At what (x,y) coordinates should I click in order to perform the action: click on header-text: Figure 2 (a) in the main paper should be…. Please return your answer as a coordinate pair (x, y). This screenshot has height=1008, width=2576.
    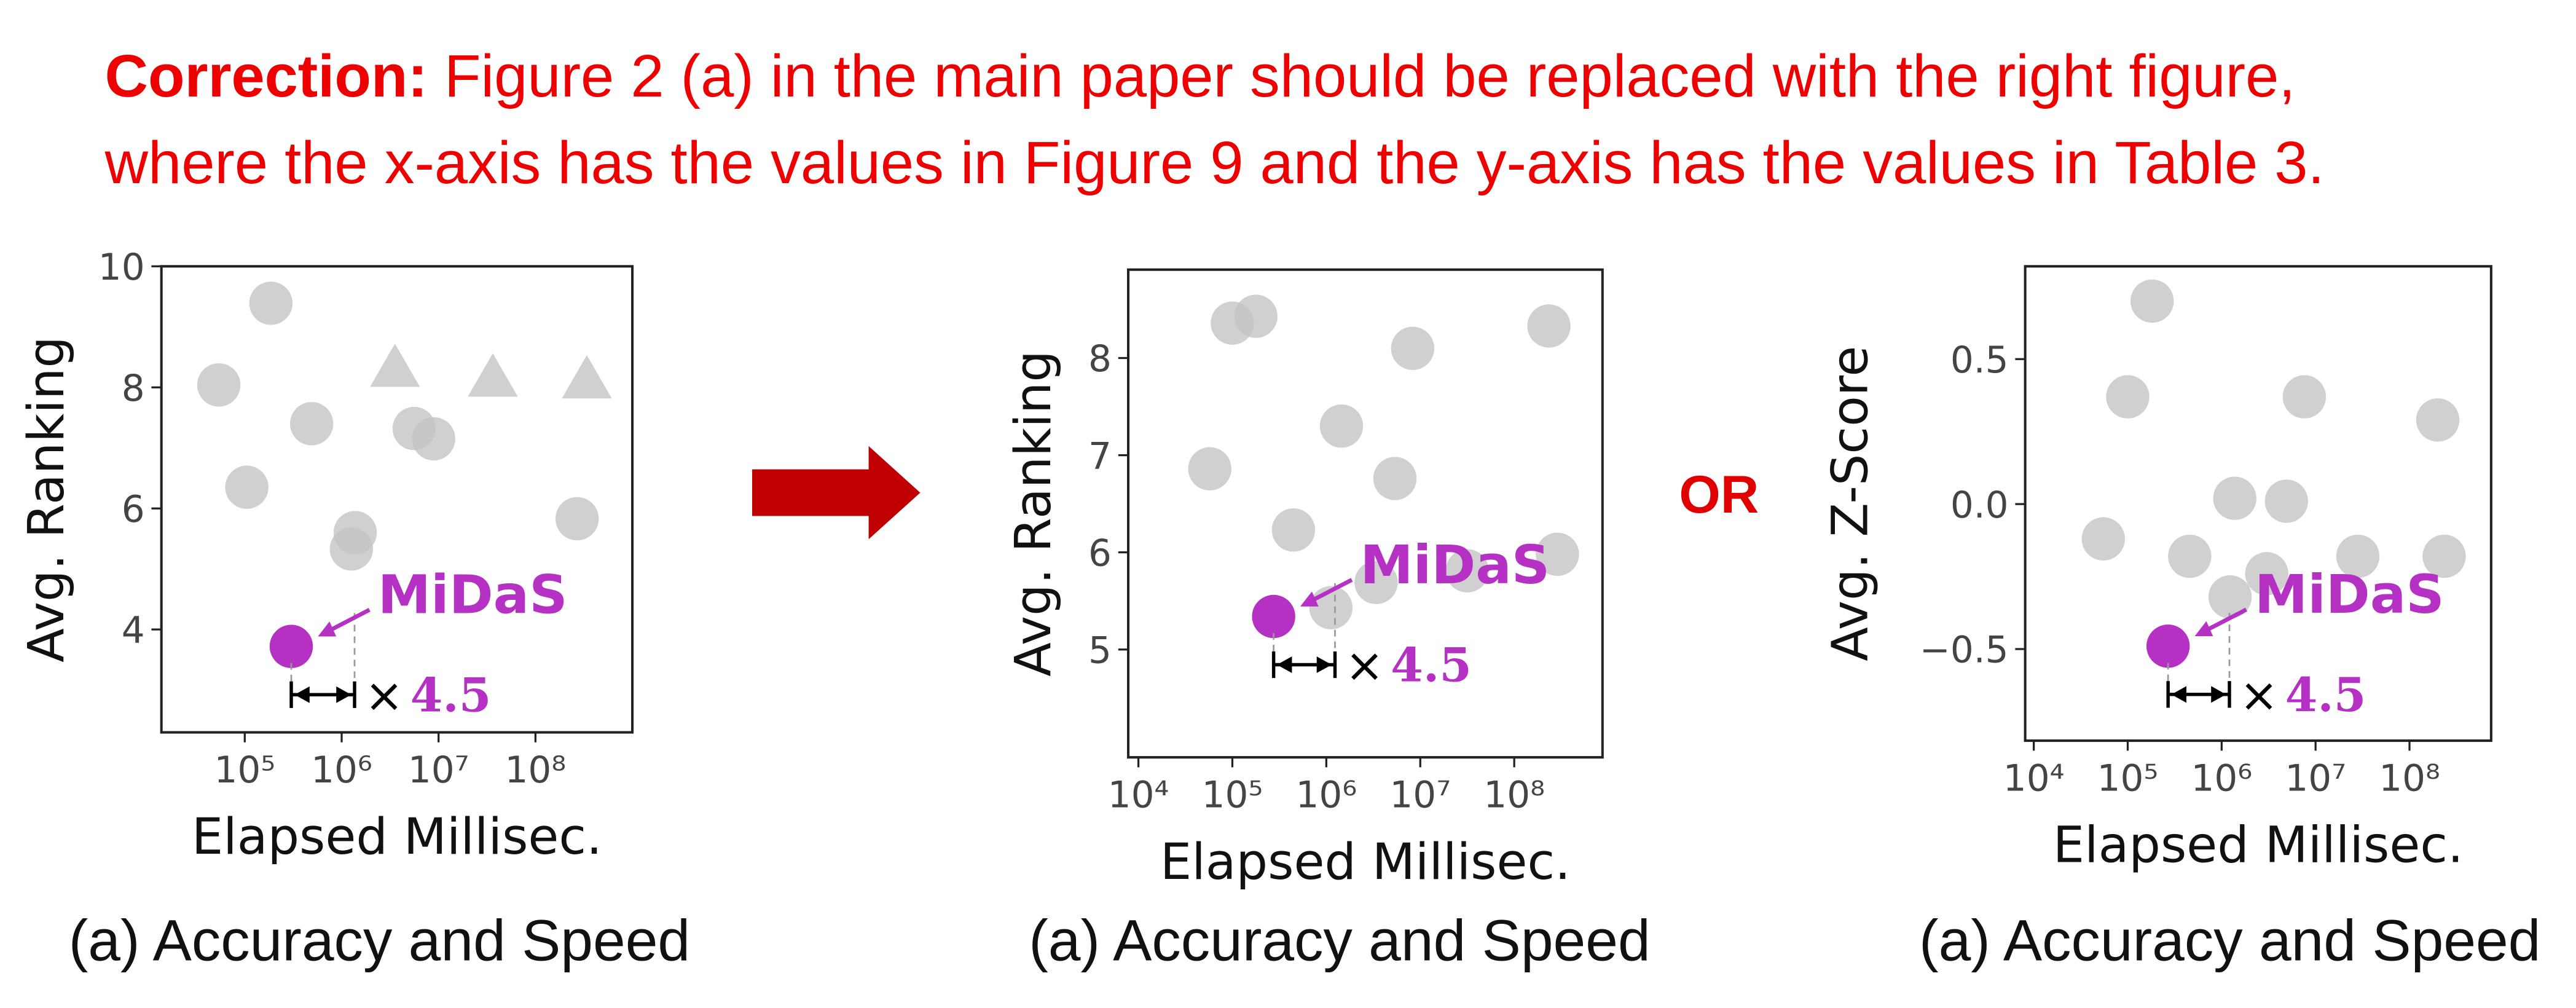
    Looking at the image, I should click on (1369, 75).